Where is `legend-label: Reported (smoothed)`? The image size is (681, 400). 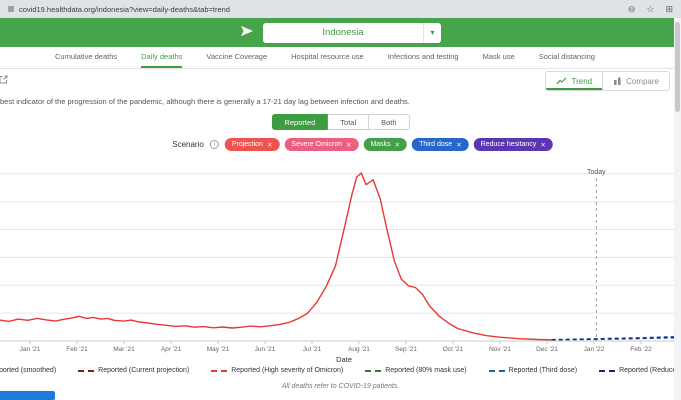 legend-label: Reported (smoothed) is located at coordinates (28, 370).